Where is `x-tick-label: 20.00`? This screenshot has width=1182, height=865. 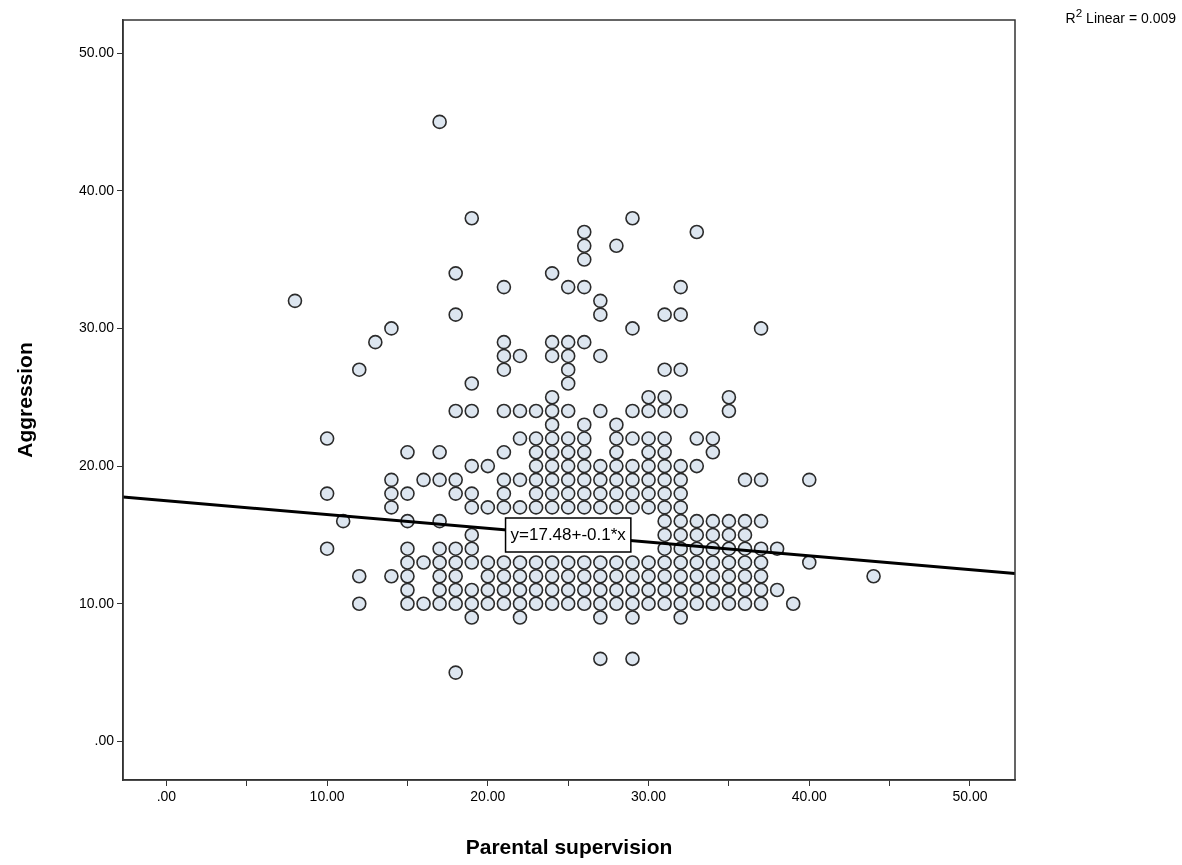 x-tick-label: 20.00 is located at coordinates (488, 796).